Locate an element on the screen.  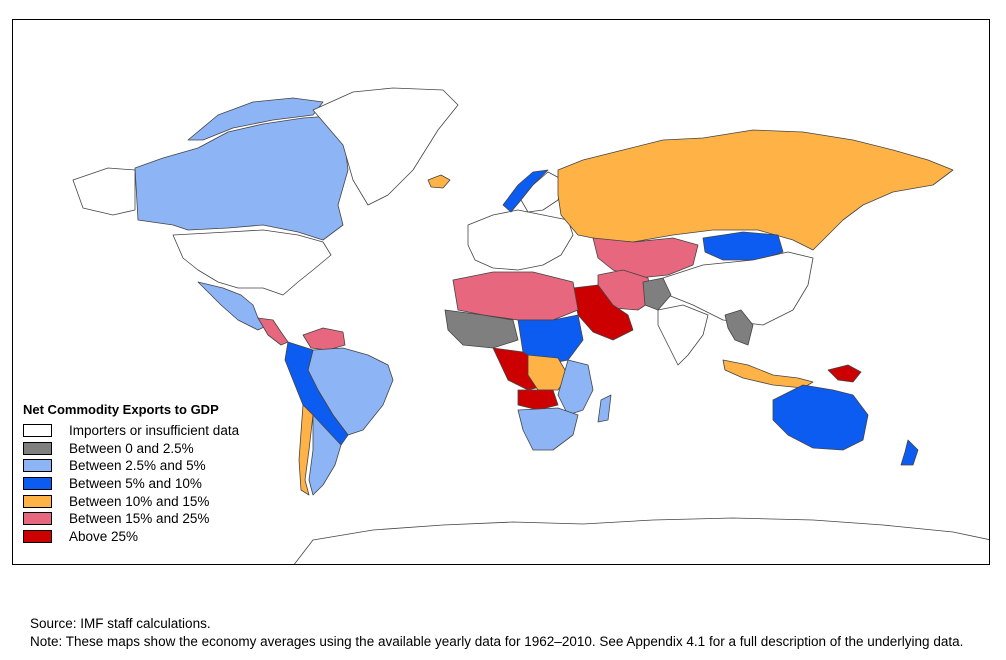
legend-label: Importers or insufficient data is located at coordinates (154, 431).